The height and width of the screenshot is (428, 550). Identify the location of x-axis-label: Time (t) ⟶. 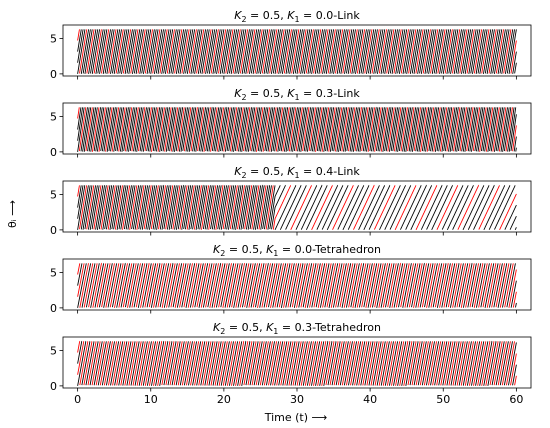
(296, 417).